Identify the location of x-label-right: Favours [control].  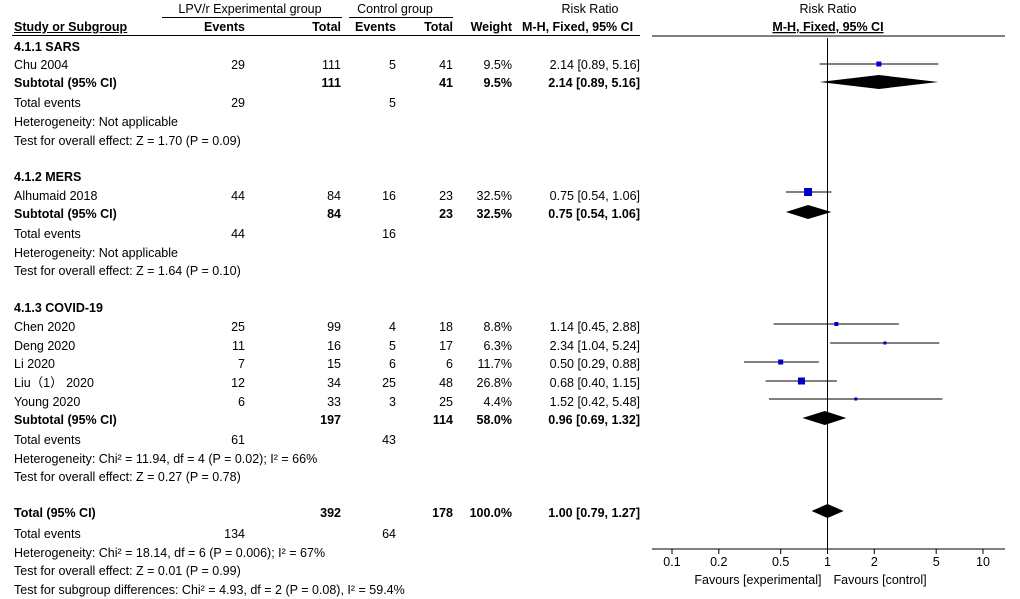
(880, 580).